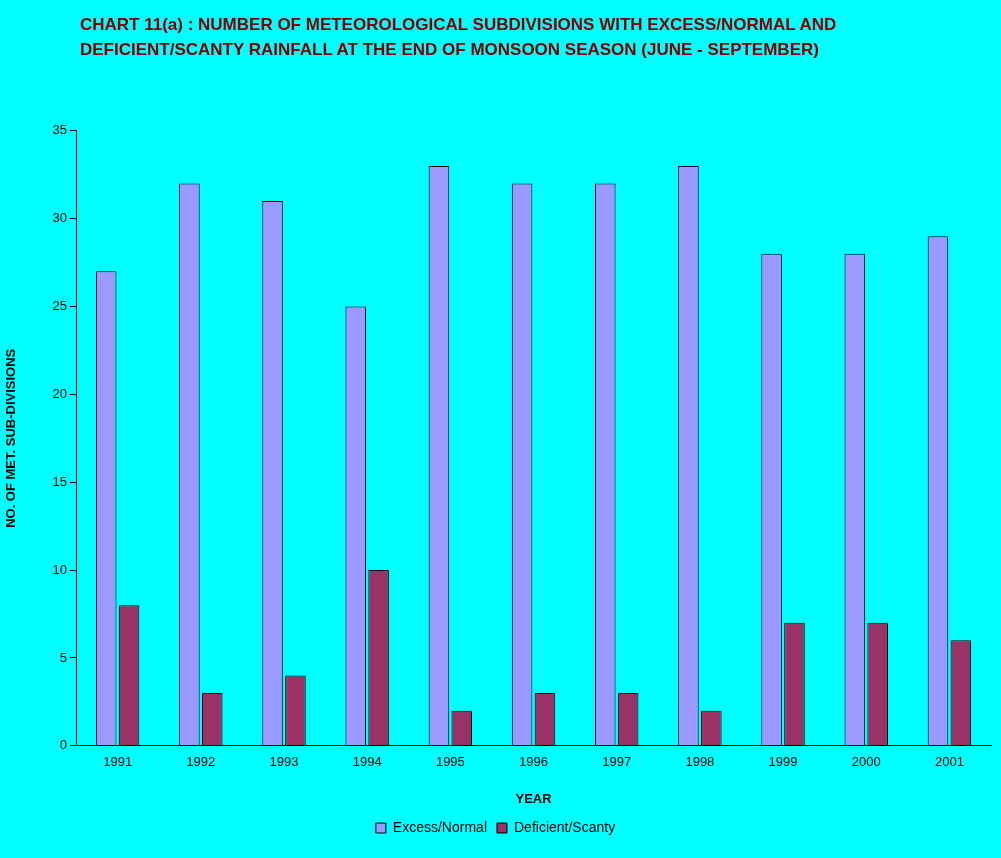  What do you see at coordinates (949, 762) in the screenshot?
I see `x-tick-label: 2001` at bounding box center [949, 762].